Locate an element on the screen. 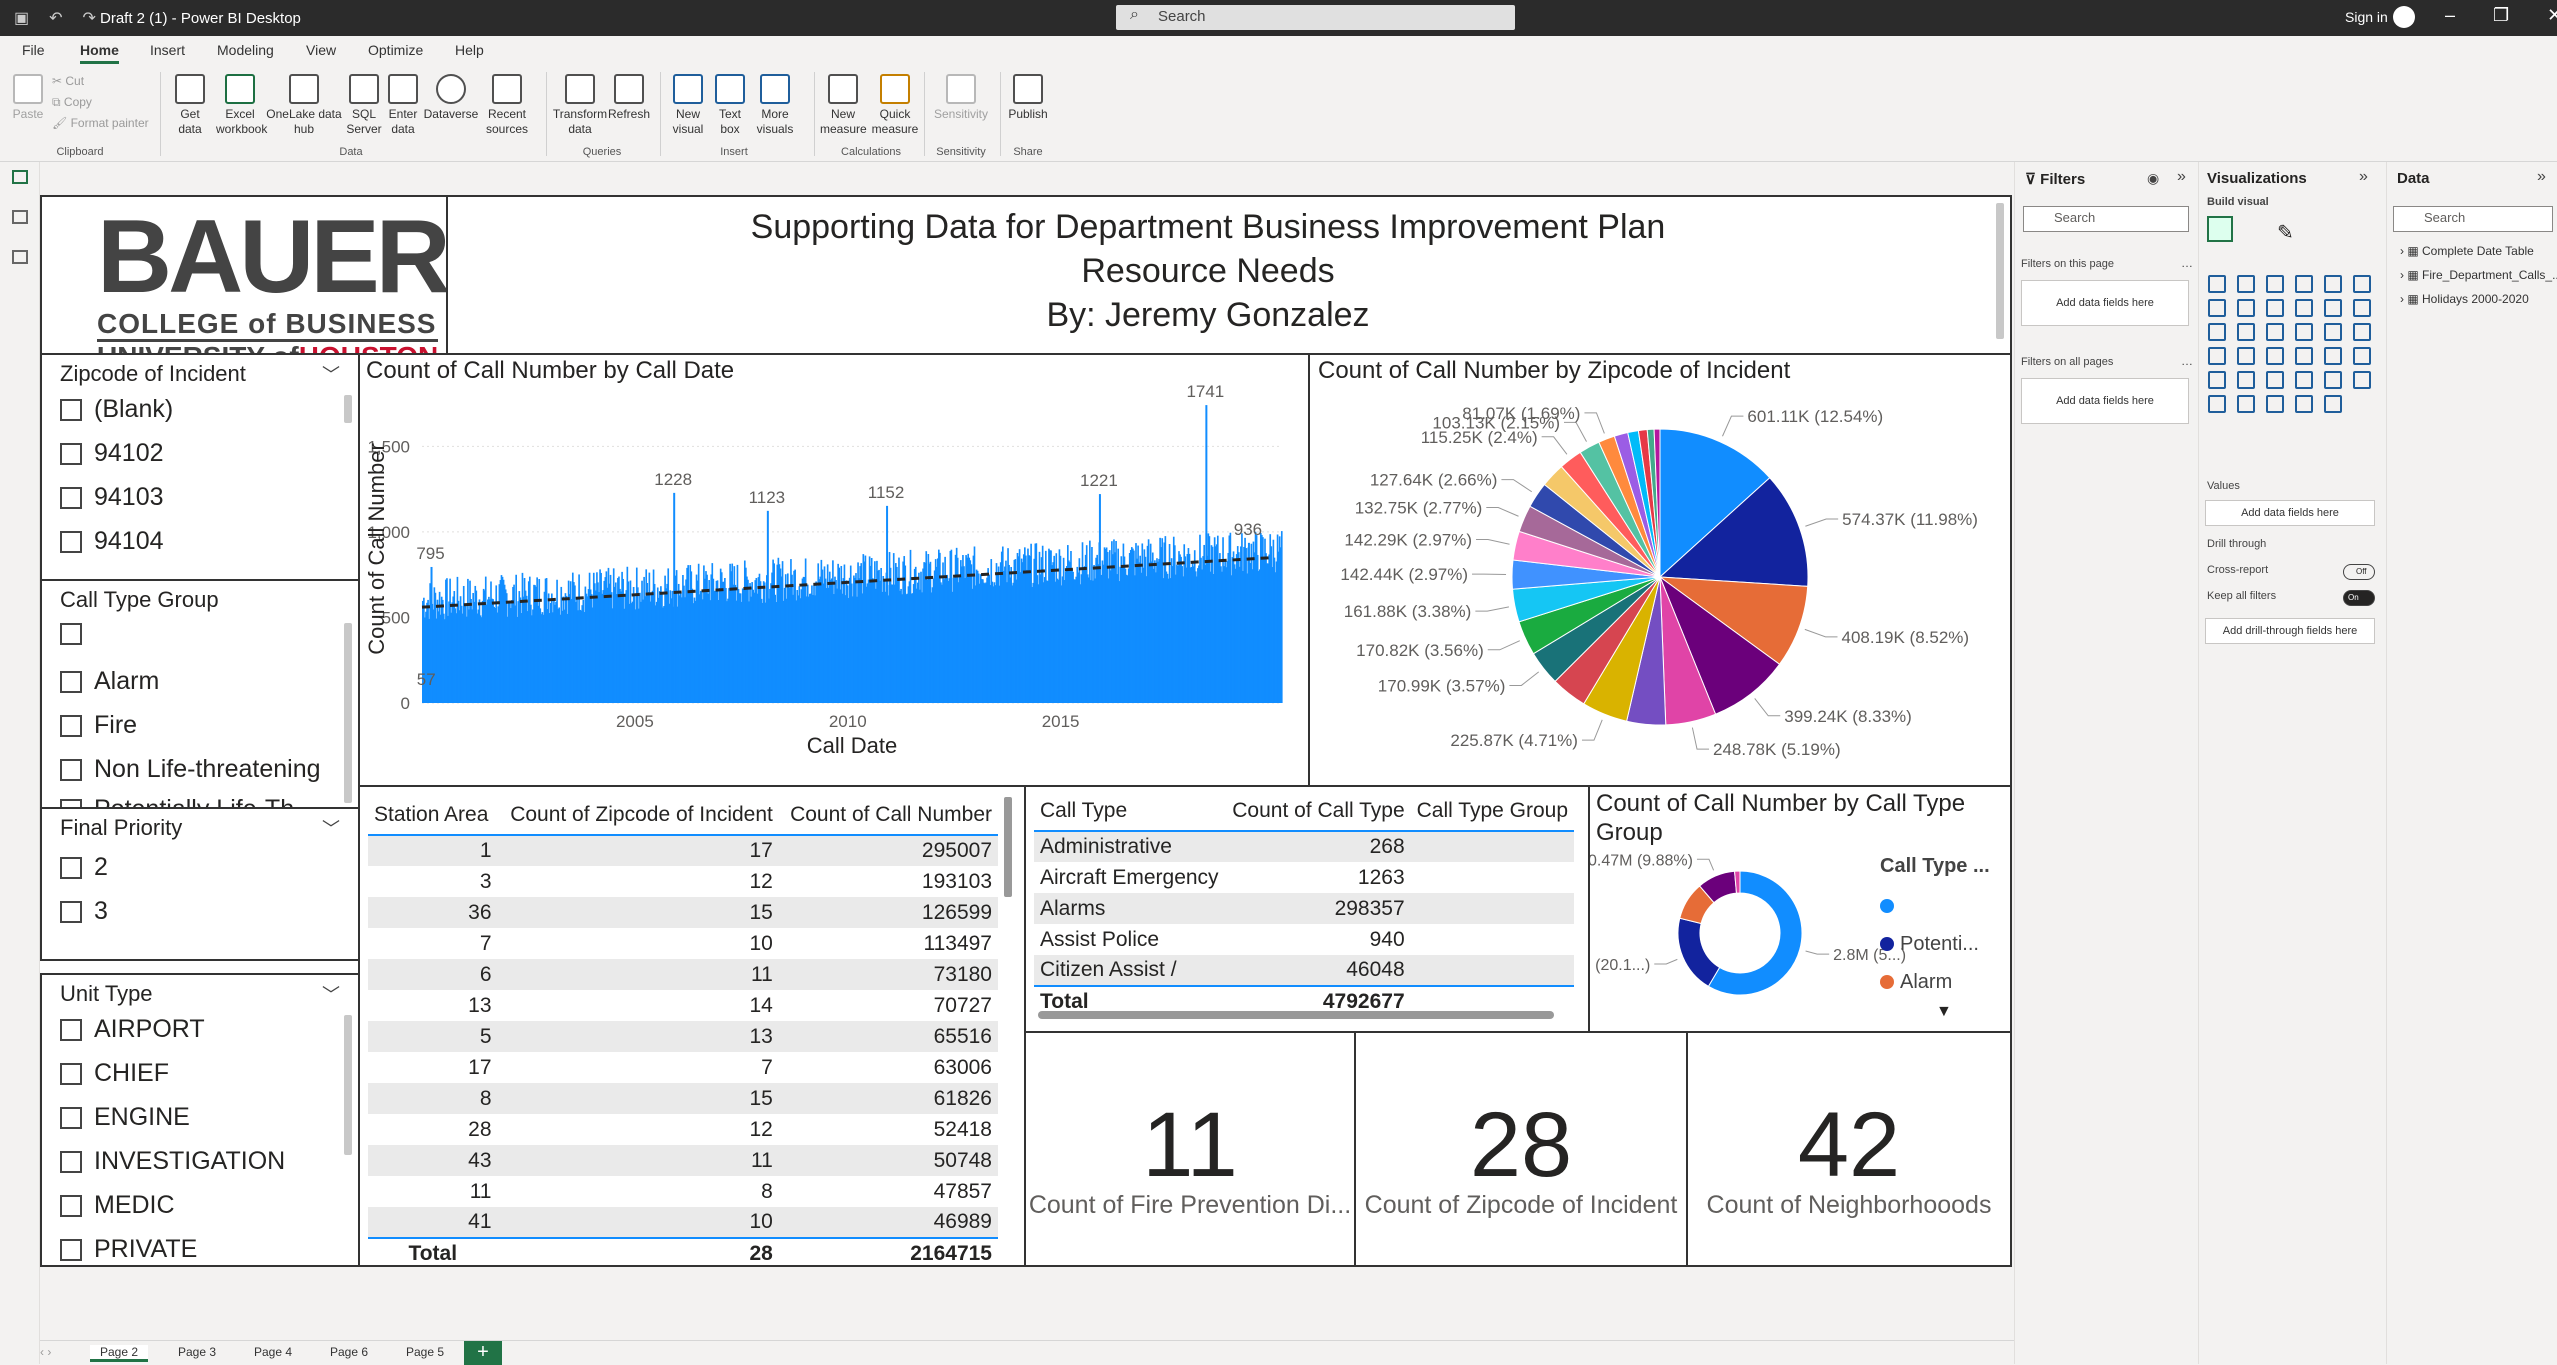  redo-icon: ↷ is located at coordinates (89, 18).